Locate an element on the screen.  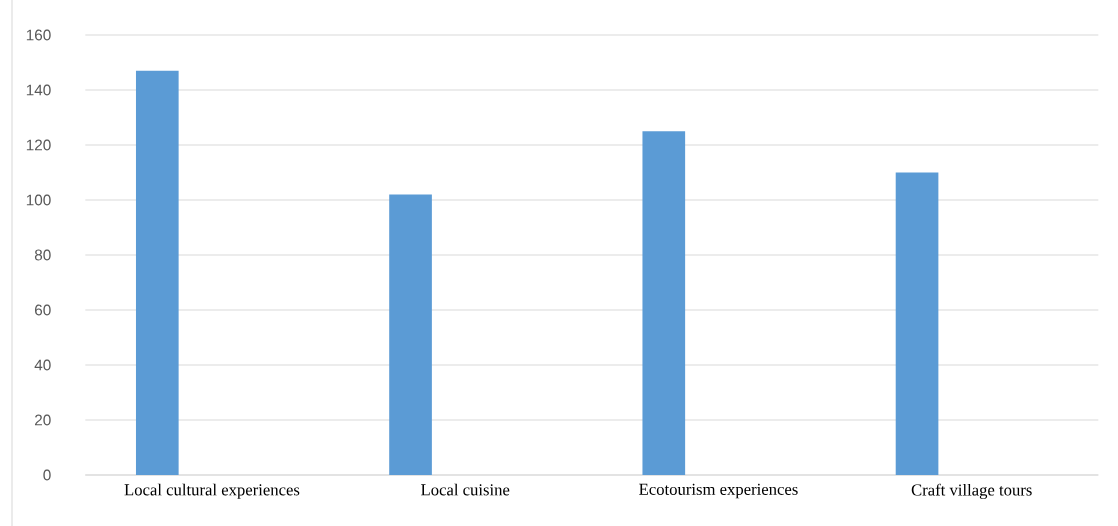
y-tick-label: 0 is located at coordinates (47, 475).